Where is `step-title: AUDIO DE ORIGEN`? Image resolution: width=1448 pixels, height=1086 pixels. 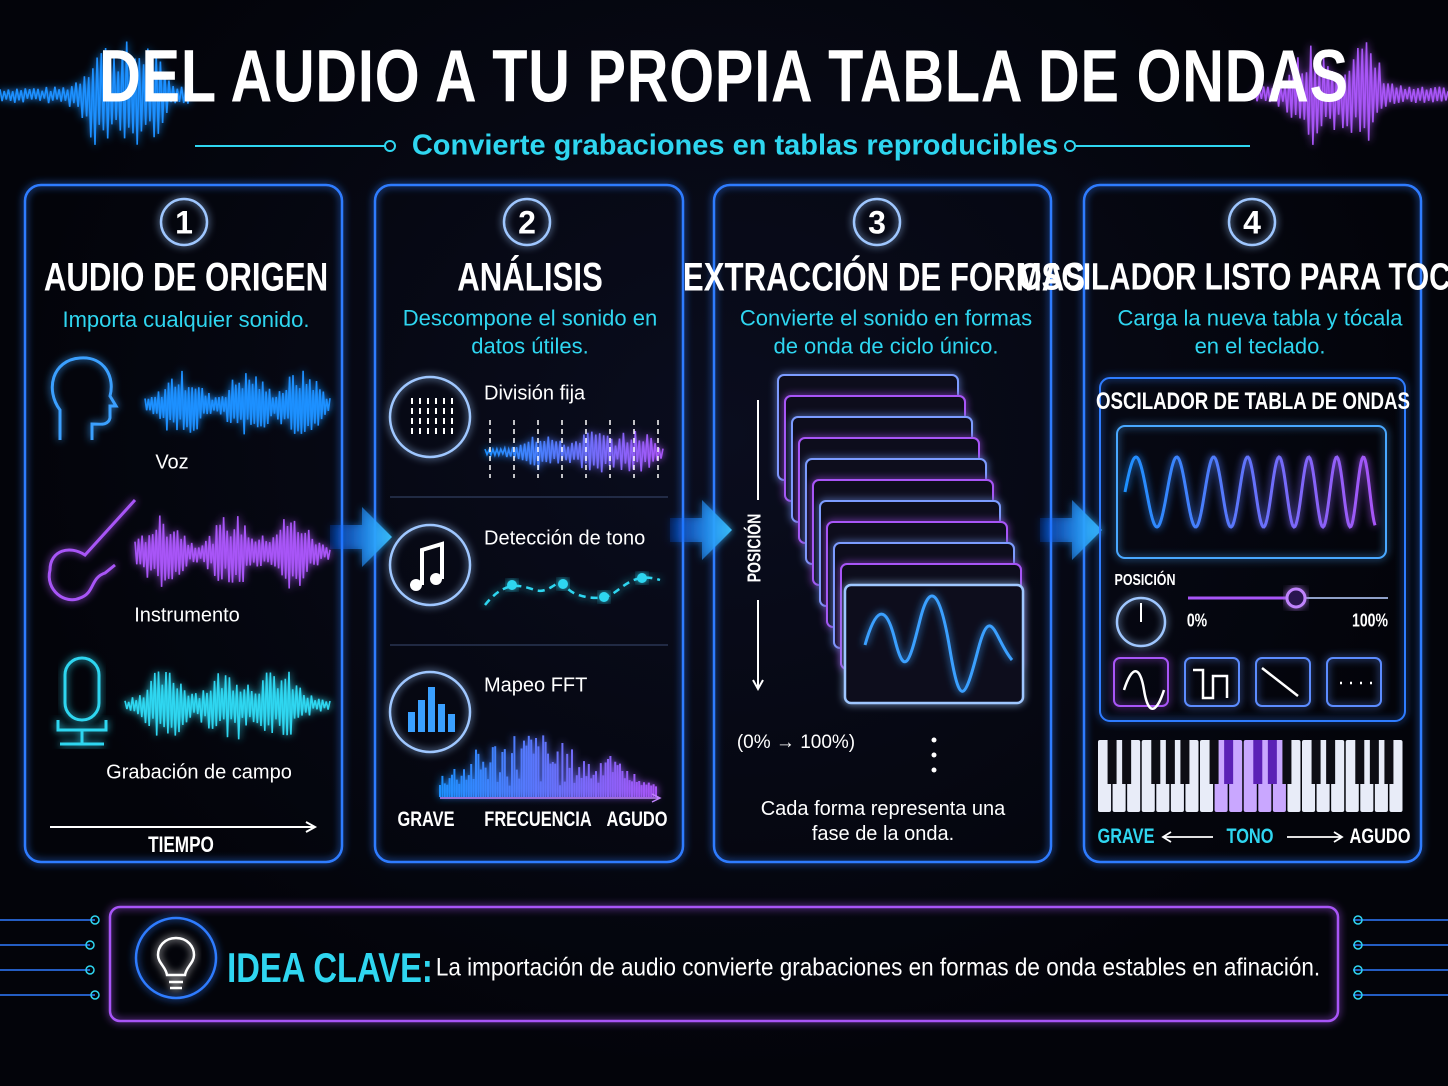
step-title: AUDIO DE ORIGEN is located at coordinates (186, 277).